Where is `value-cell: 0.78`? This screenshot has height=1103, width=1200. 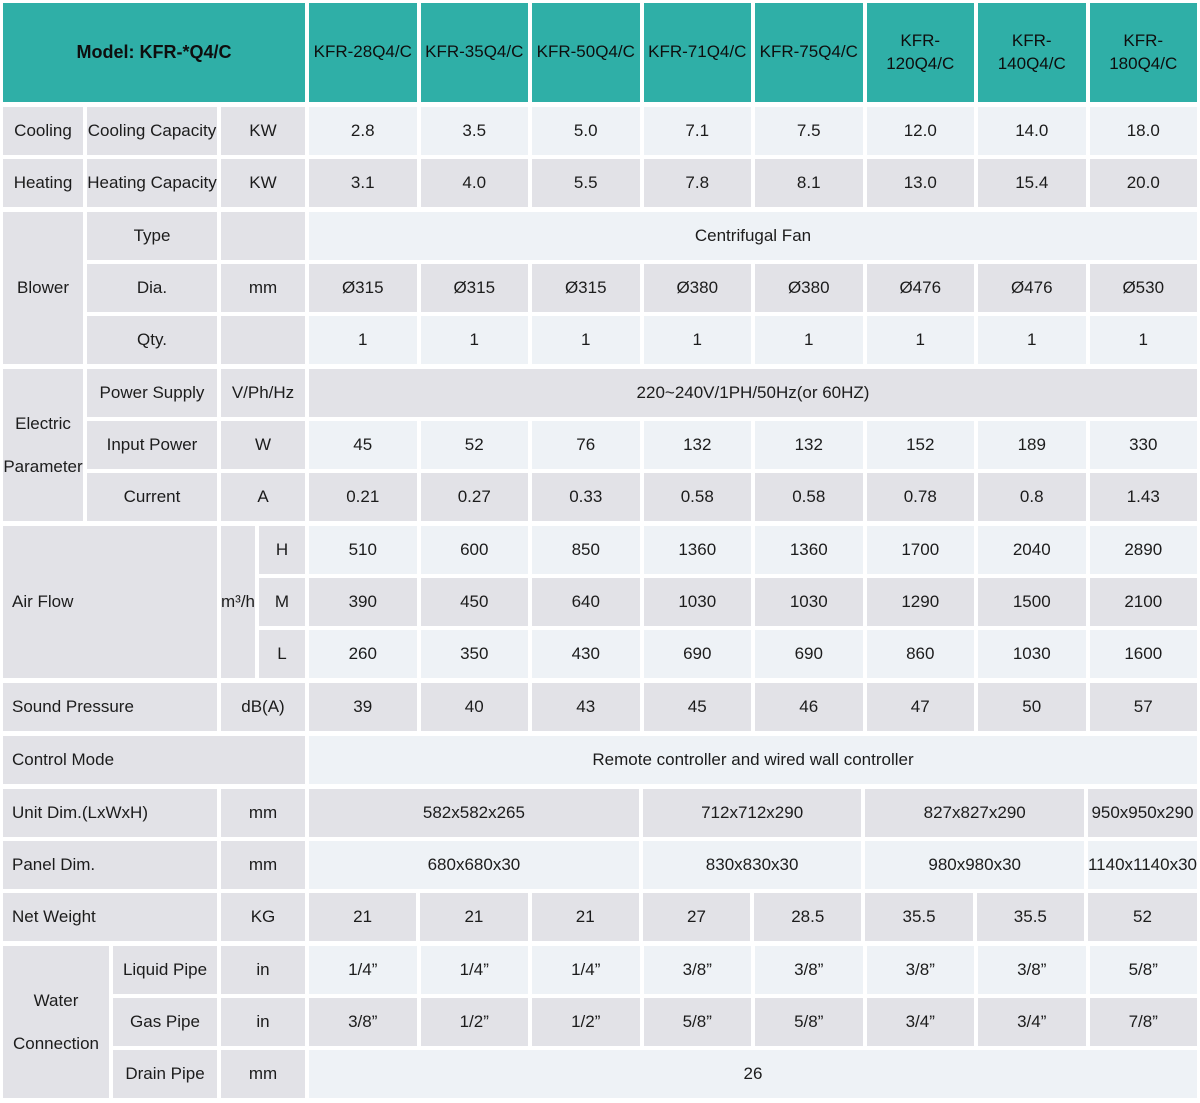
value-cell: 0.78 is located at coordinates (920, 497).